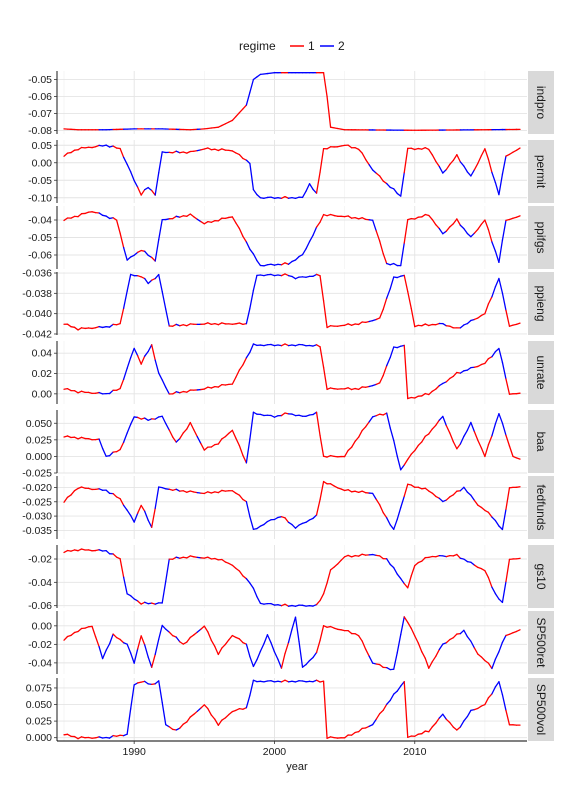 This screenshot has height=787, width=567. I want to click on facet-strip-label: baa, so click(541, 441).